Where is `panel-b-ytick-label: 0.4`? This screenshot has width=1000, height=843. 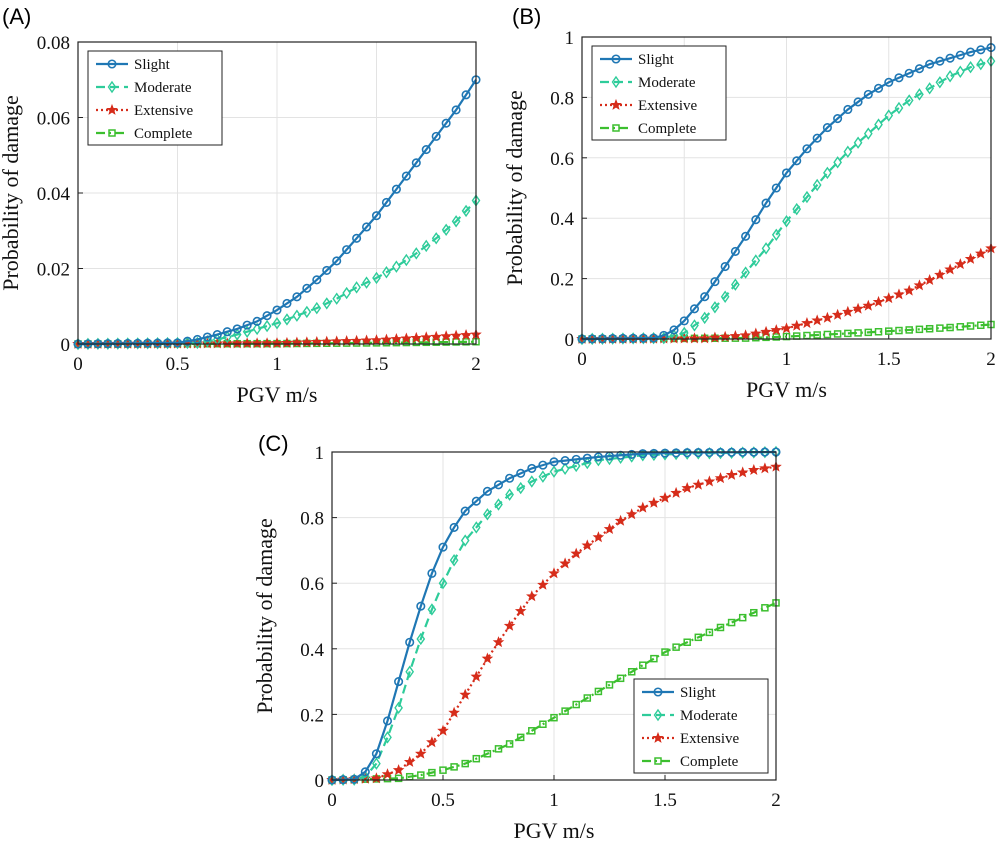 panel-b-ytick-label: 0.4 is located at coordinates (562, 219).